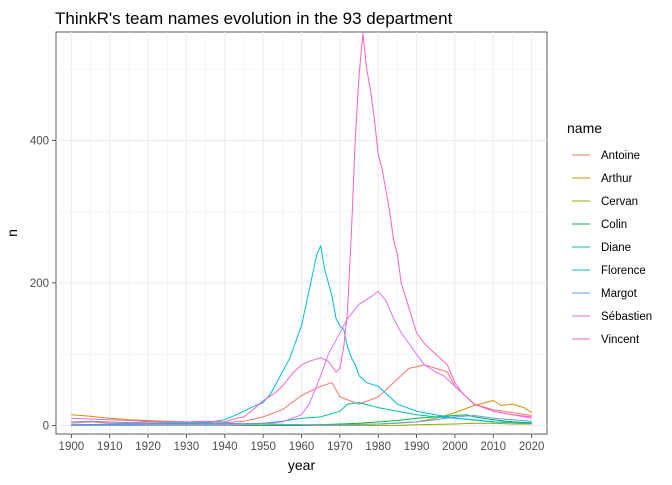 The height and width of the screenshot is (485, 672). I want to click on legend-label: Vincent, so click(620, 340).